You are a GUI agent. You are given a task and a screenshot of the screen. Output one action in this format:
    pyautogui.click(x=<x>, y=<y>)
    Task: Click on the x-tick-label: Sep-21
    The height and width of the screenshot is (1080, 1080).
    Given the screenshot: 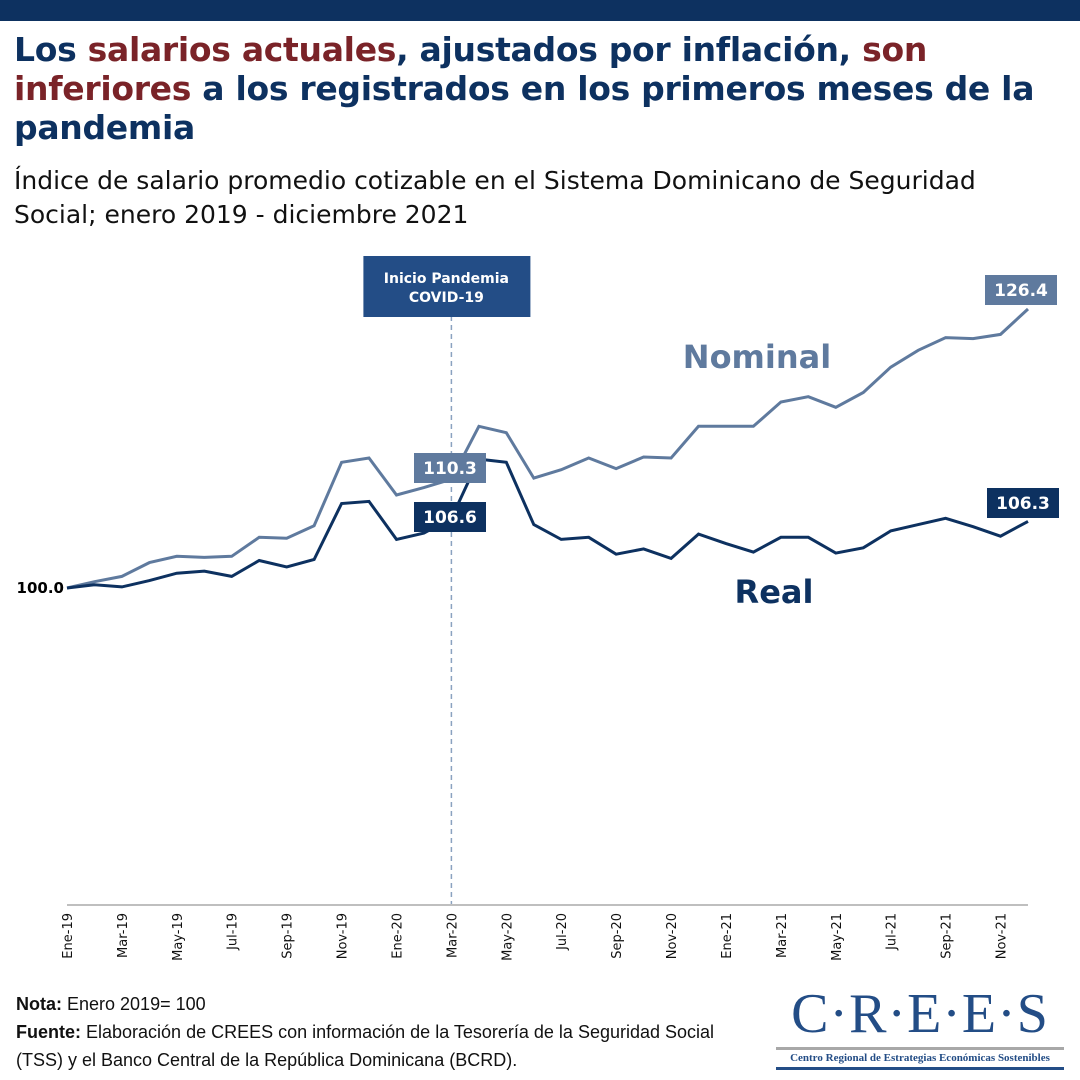 What is the action you would take?
    pyautogui.click(x=947, y=936)
    